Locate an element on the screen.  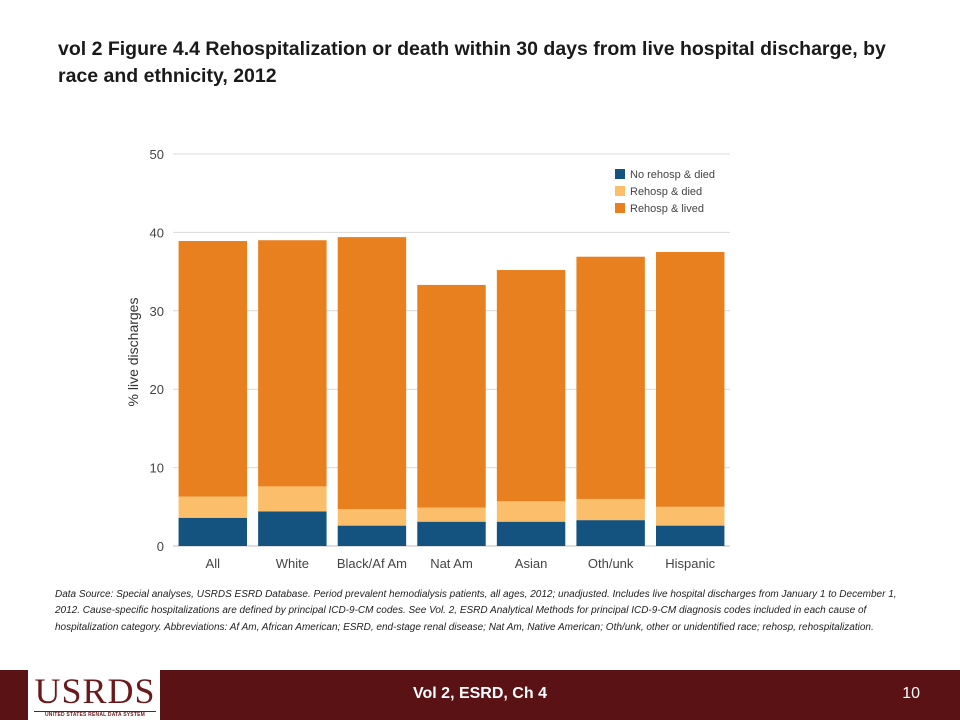
x-tick-label: Nat Am is located at coordinates (451, 563).